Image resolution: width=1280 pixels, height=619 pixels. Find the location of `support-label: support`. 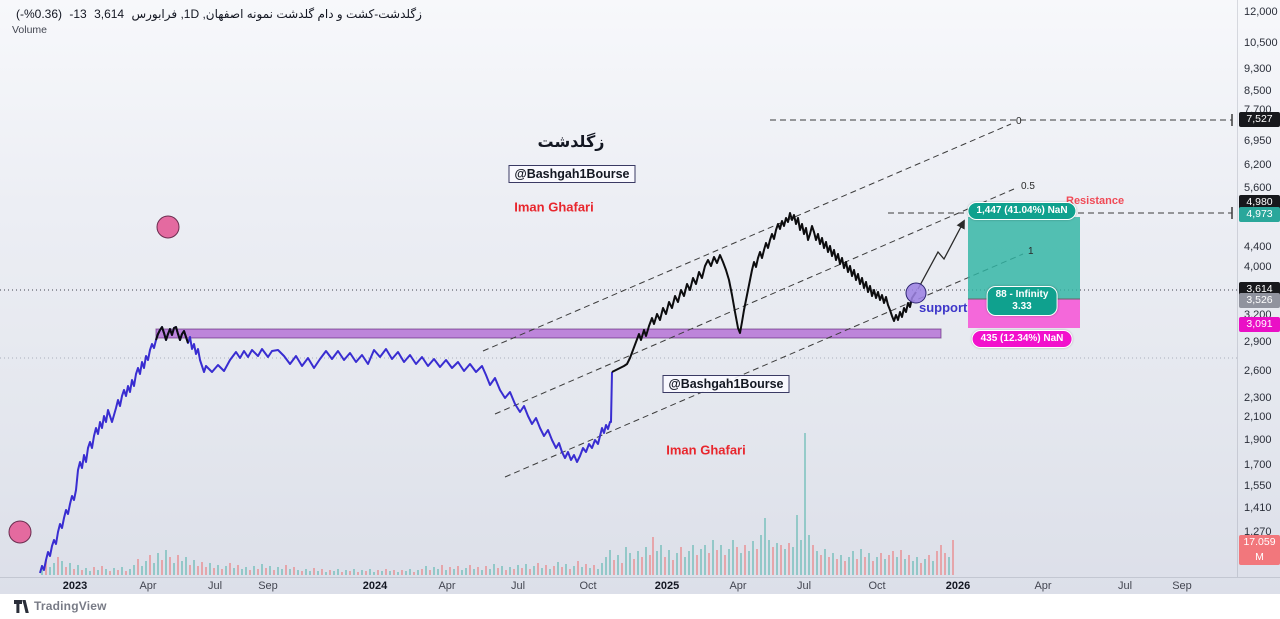

support-label: support is located at coordinates (943, 307).